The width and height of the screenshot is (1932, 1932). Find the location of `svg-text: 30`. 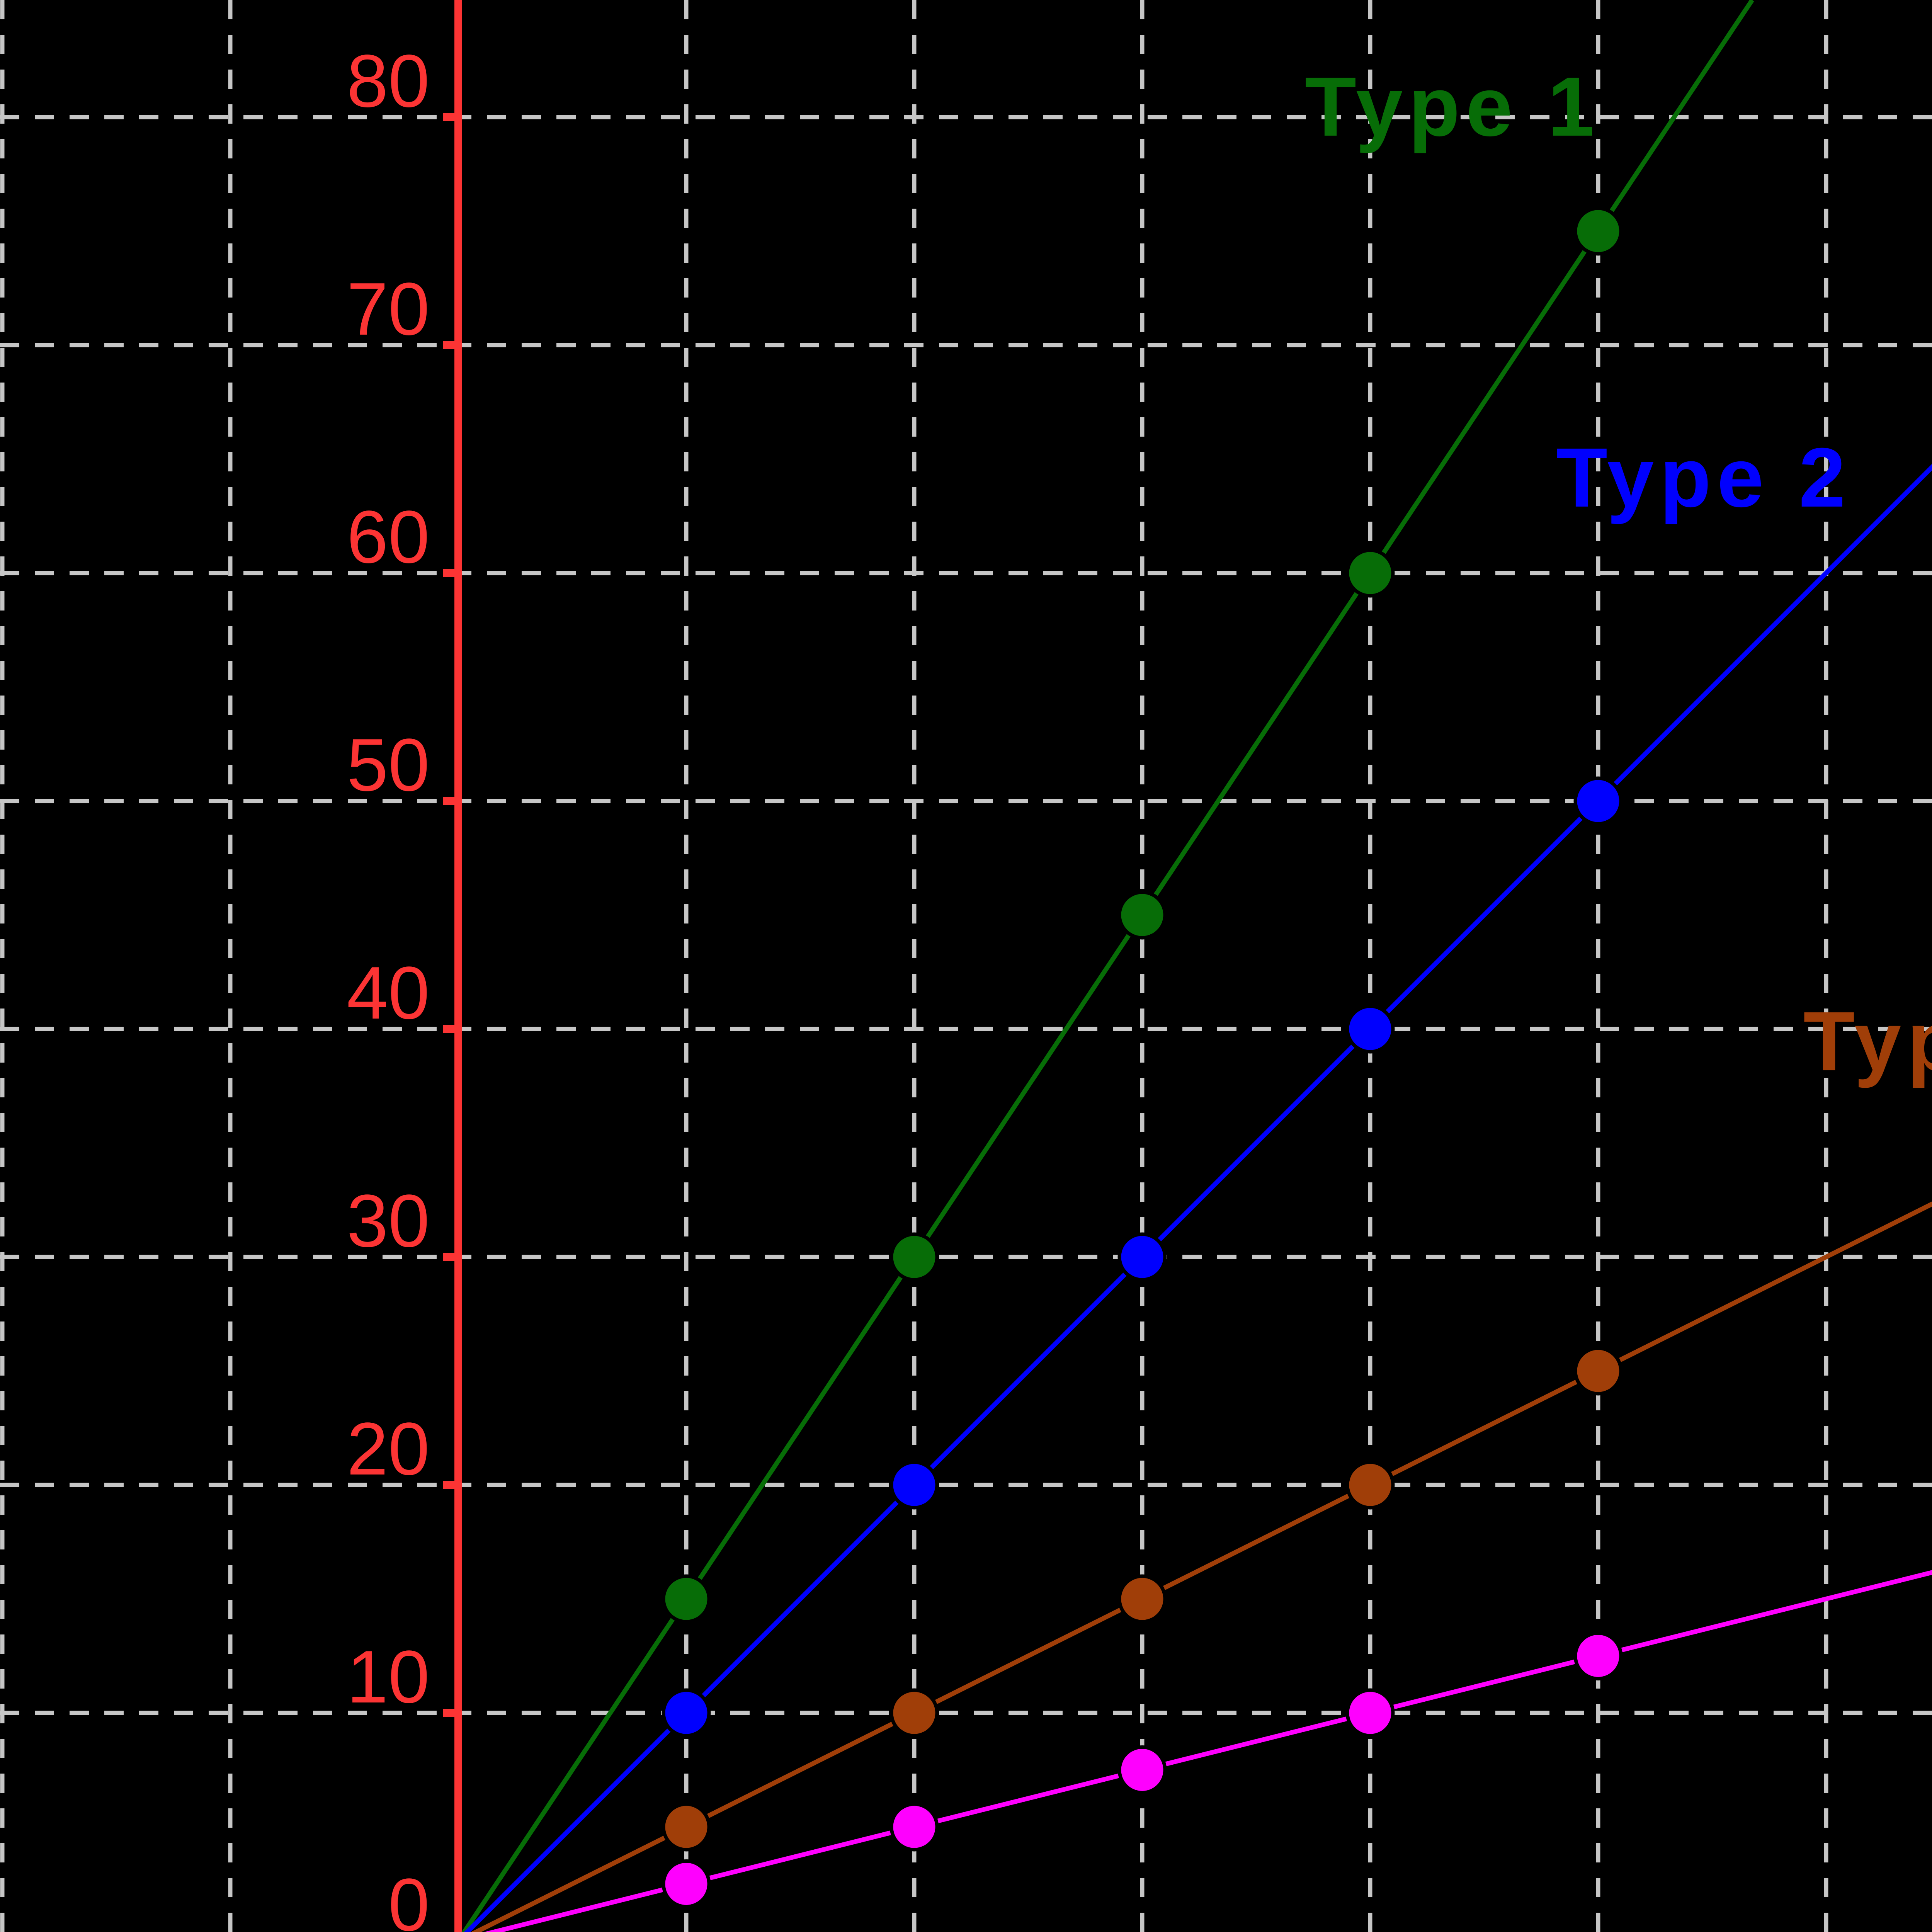

svg-text: 30 is located at coordinates (388, 1220).